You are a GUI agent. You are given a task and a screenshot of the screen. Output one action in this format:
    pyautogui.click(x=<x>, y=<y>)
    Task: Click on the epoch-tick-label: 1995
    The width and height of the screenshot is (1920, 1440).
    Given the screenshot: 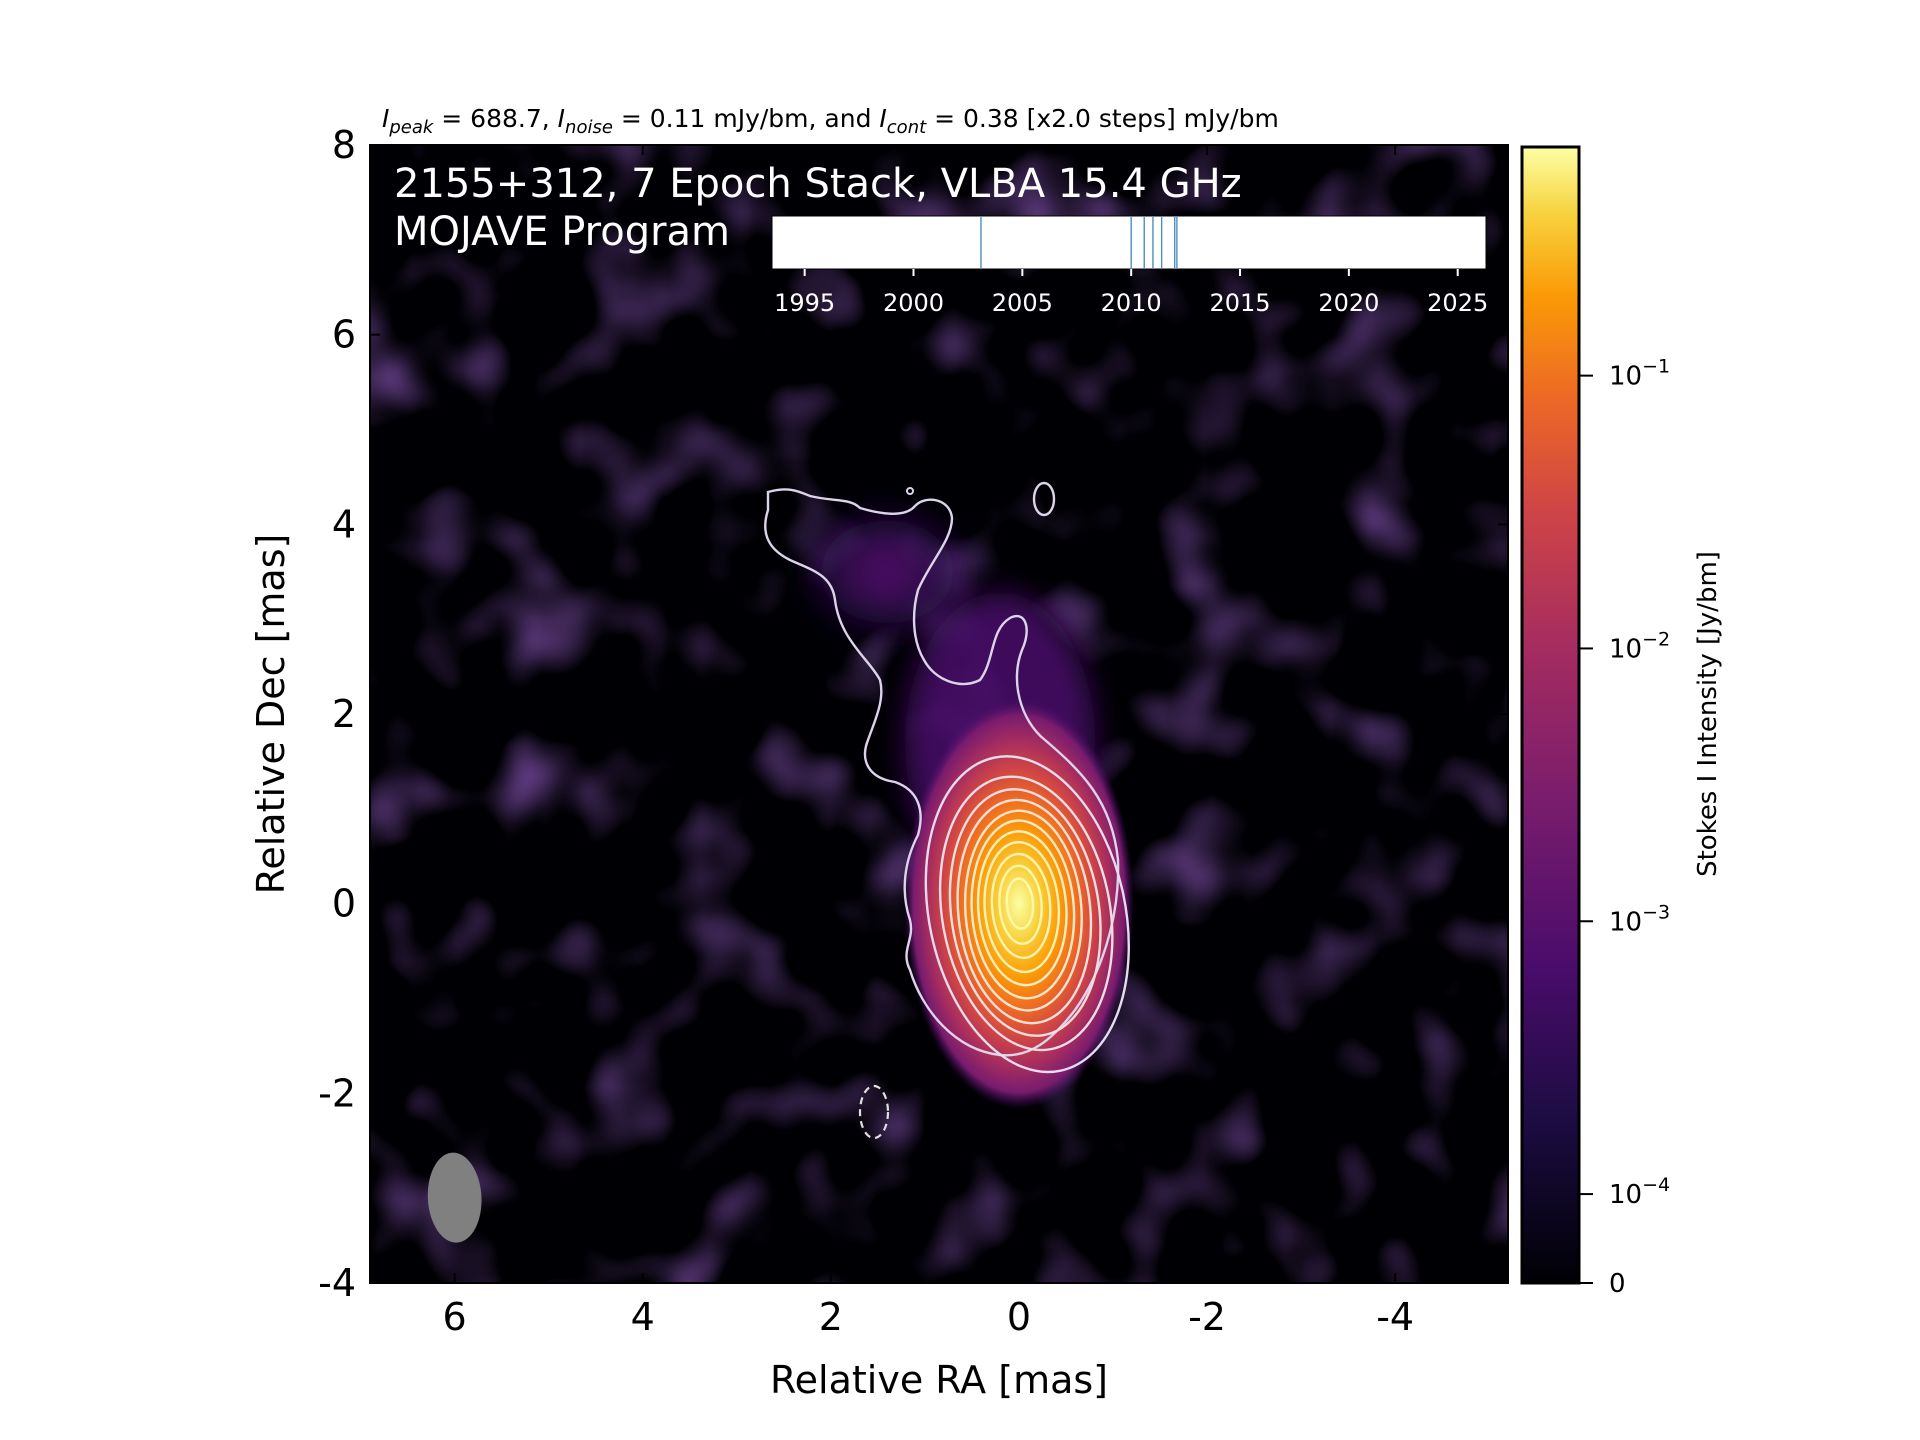 What is the action you would take?
    pyautogui.click(x=804, y=303)
    